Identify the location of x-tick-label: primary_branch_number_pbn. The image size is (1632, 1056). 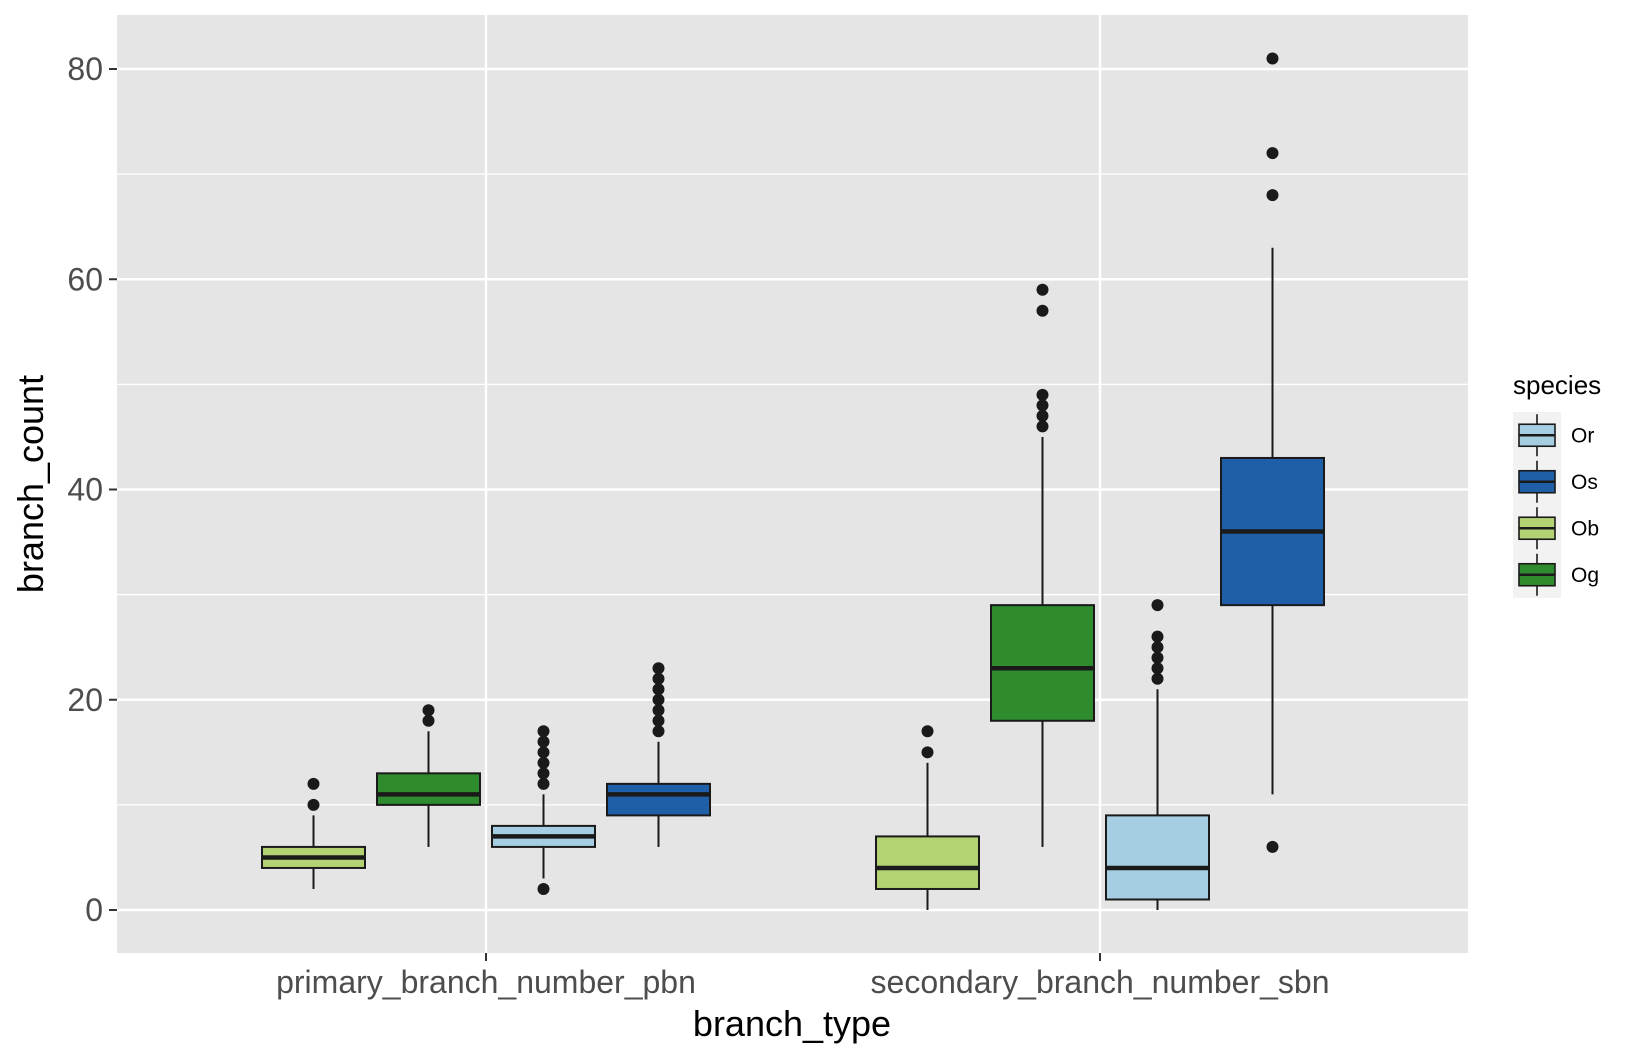
(486, 982).